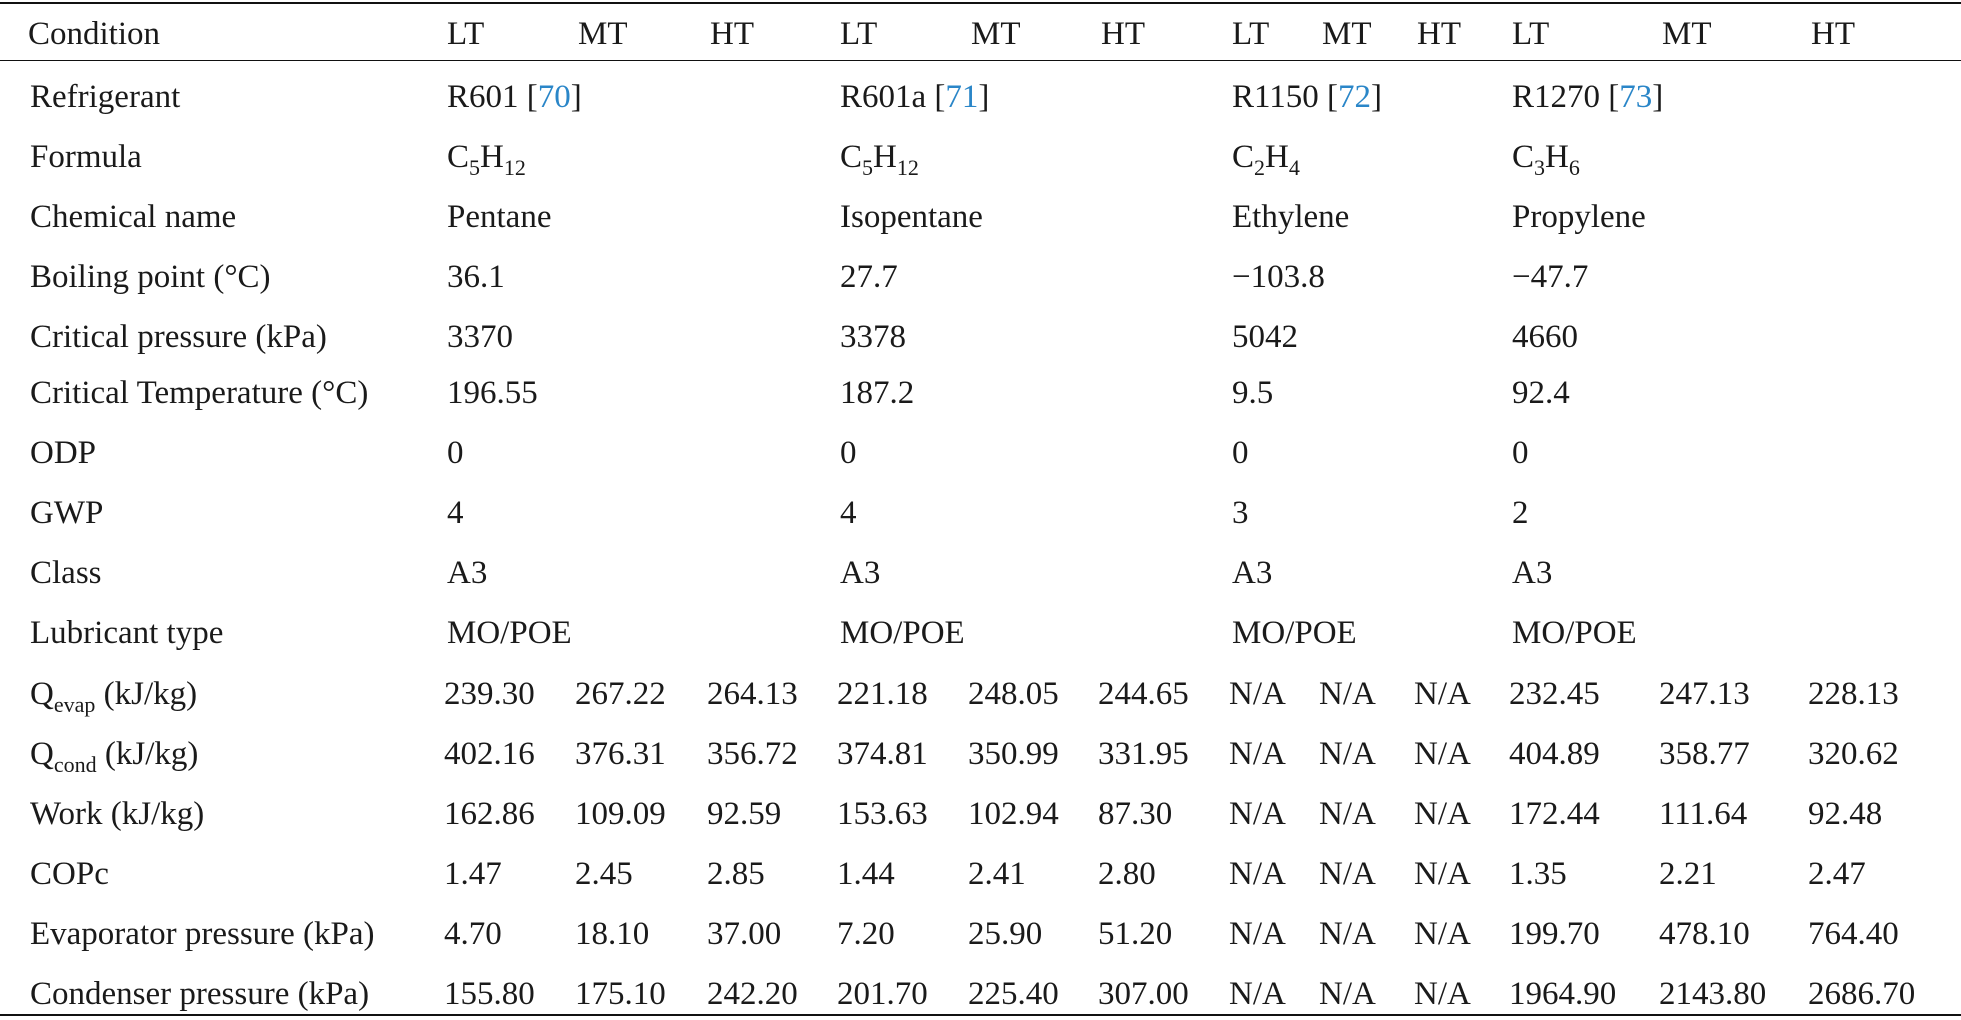  I want to click on table-cell: 331.95, so click(1143, 754).